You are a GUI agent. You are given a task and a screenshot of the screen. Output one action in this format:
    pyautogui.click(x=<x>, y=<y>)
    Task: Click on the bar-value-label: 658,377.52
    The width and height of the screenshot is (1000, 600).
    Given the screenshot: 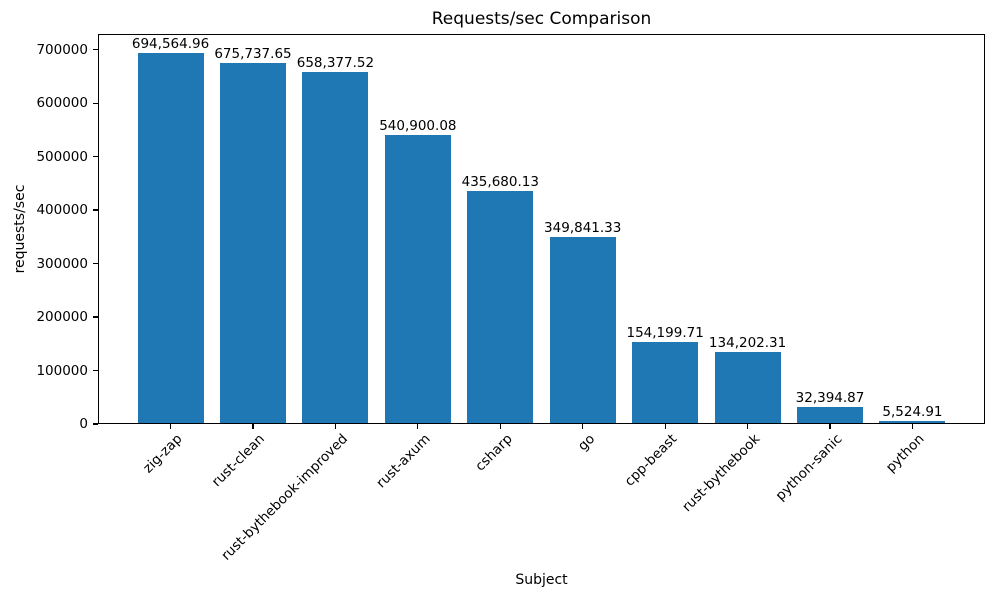 What is the action you would take?
    pyautogui.click(x=335, y=62)
    